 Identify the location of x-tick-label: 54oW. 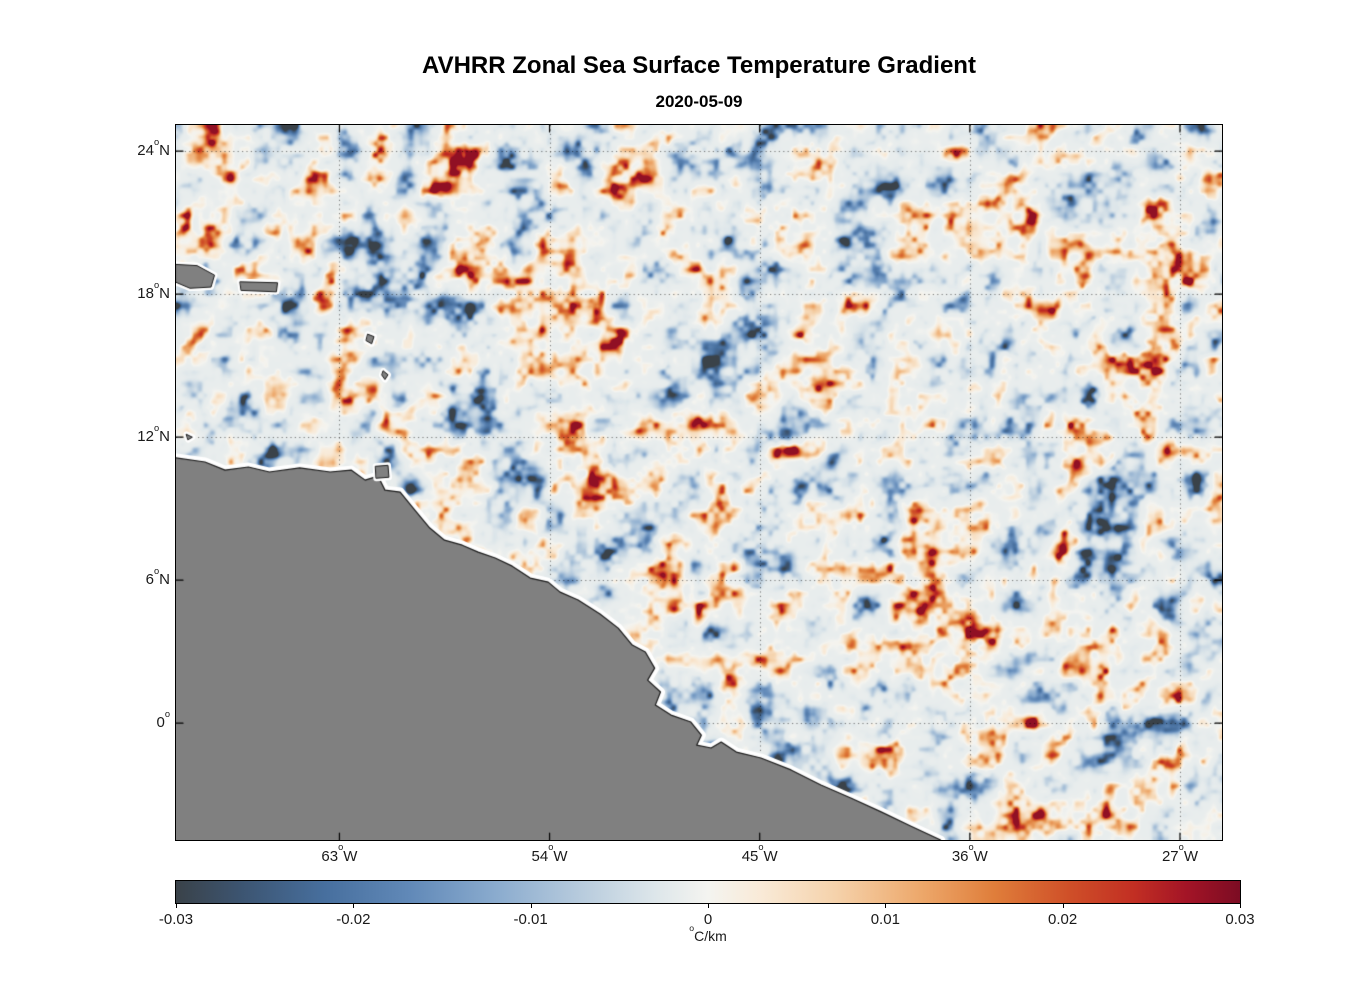
(549, 853).